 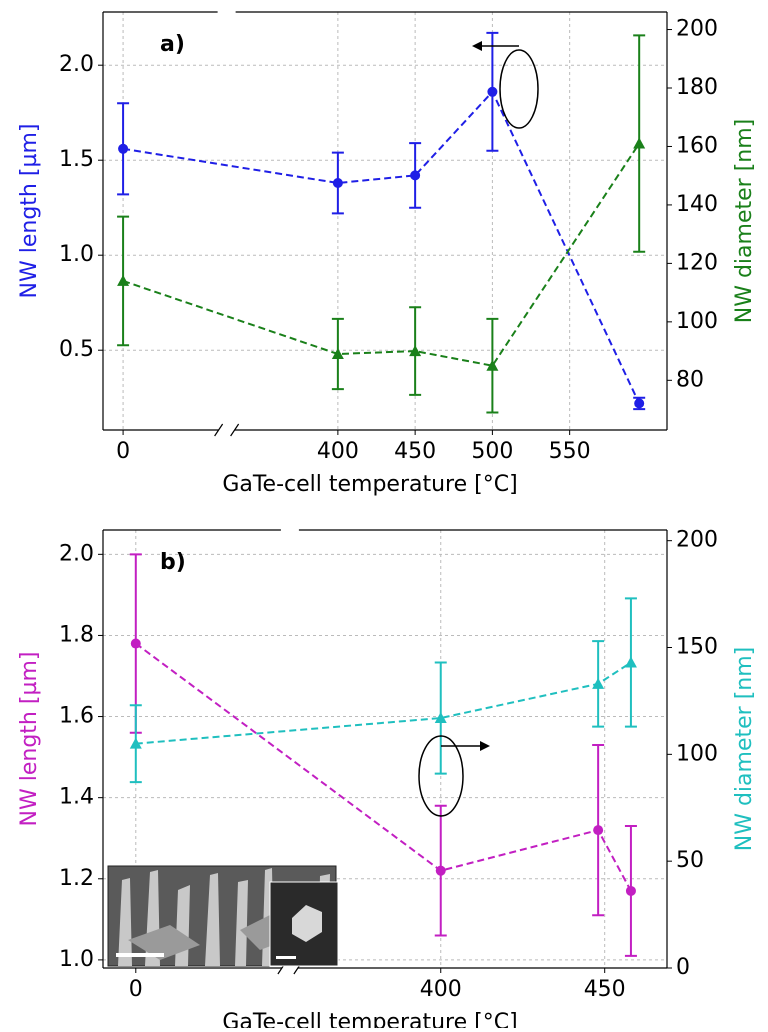 I want to click on x-tick-label: 550, so click(x=570, y=451).